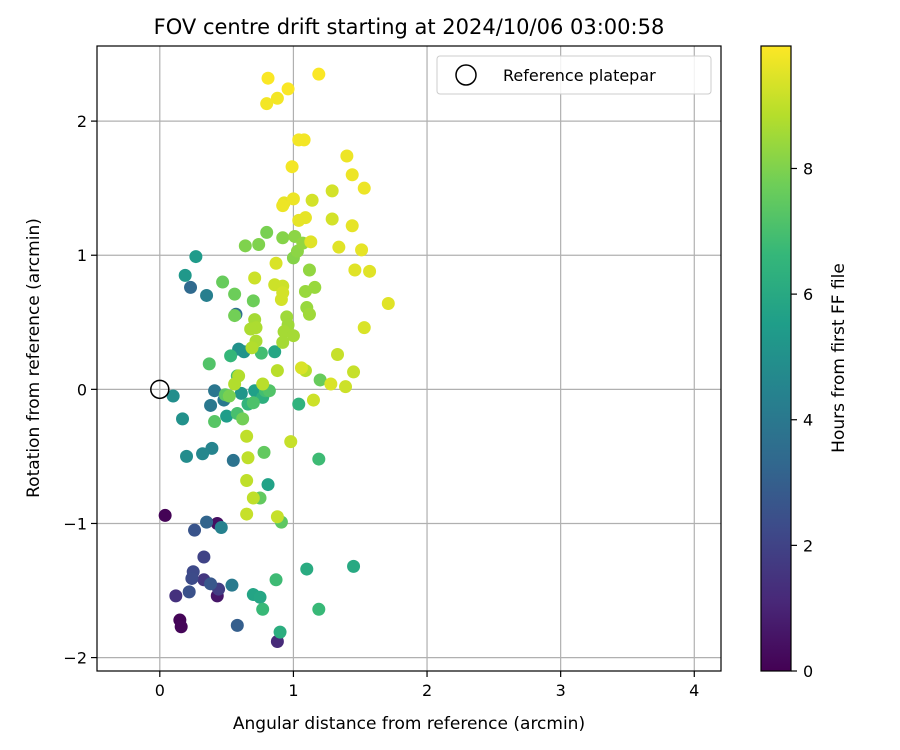 The image size is (900, 750). What do you see at coordinates (160, 690) in the screenshot?
I see `x-tick-label: 0` at bounding box center [160, 690].